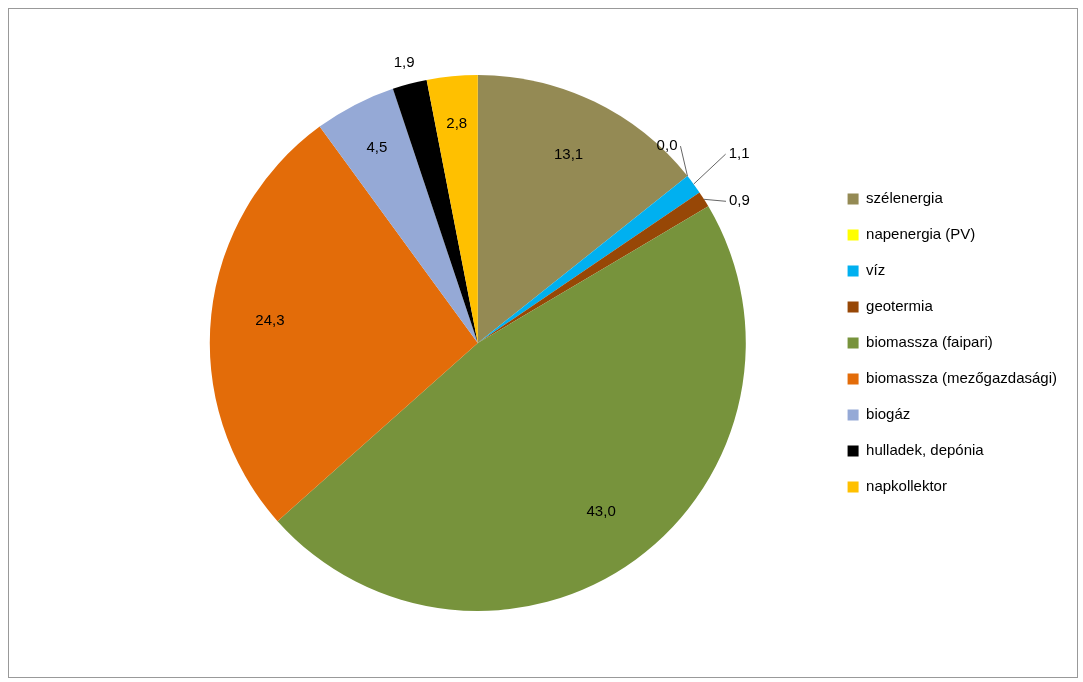  Describe the element at coordinates (739, 200) in the screenshot. I see `data-label: 0,9` at that location.